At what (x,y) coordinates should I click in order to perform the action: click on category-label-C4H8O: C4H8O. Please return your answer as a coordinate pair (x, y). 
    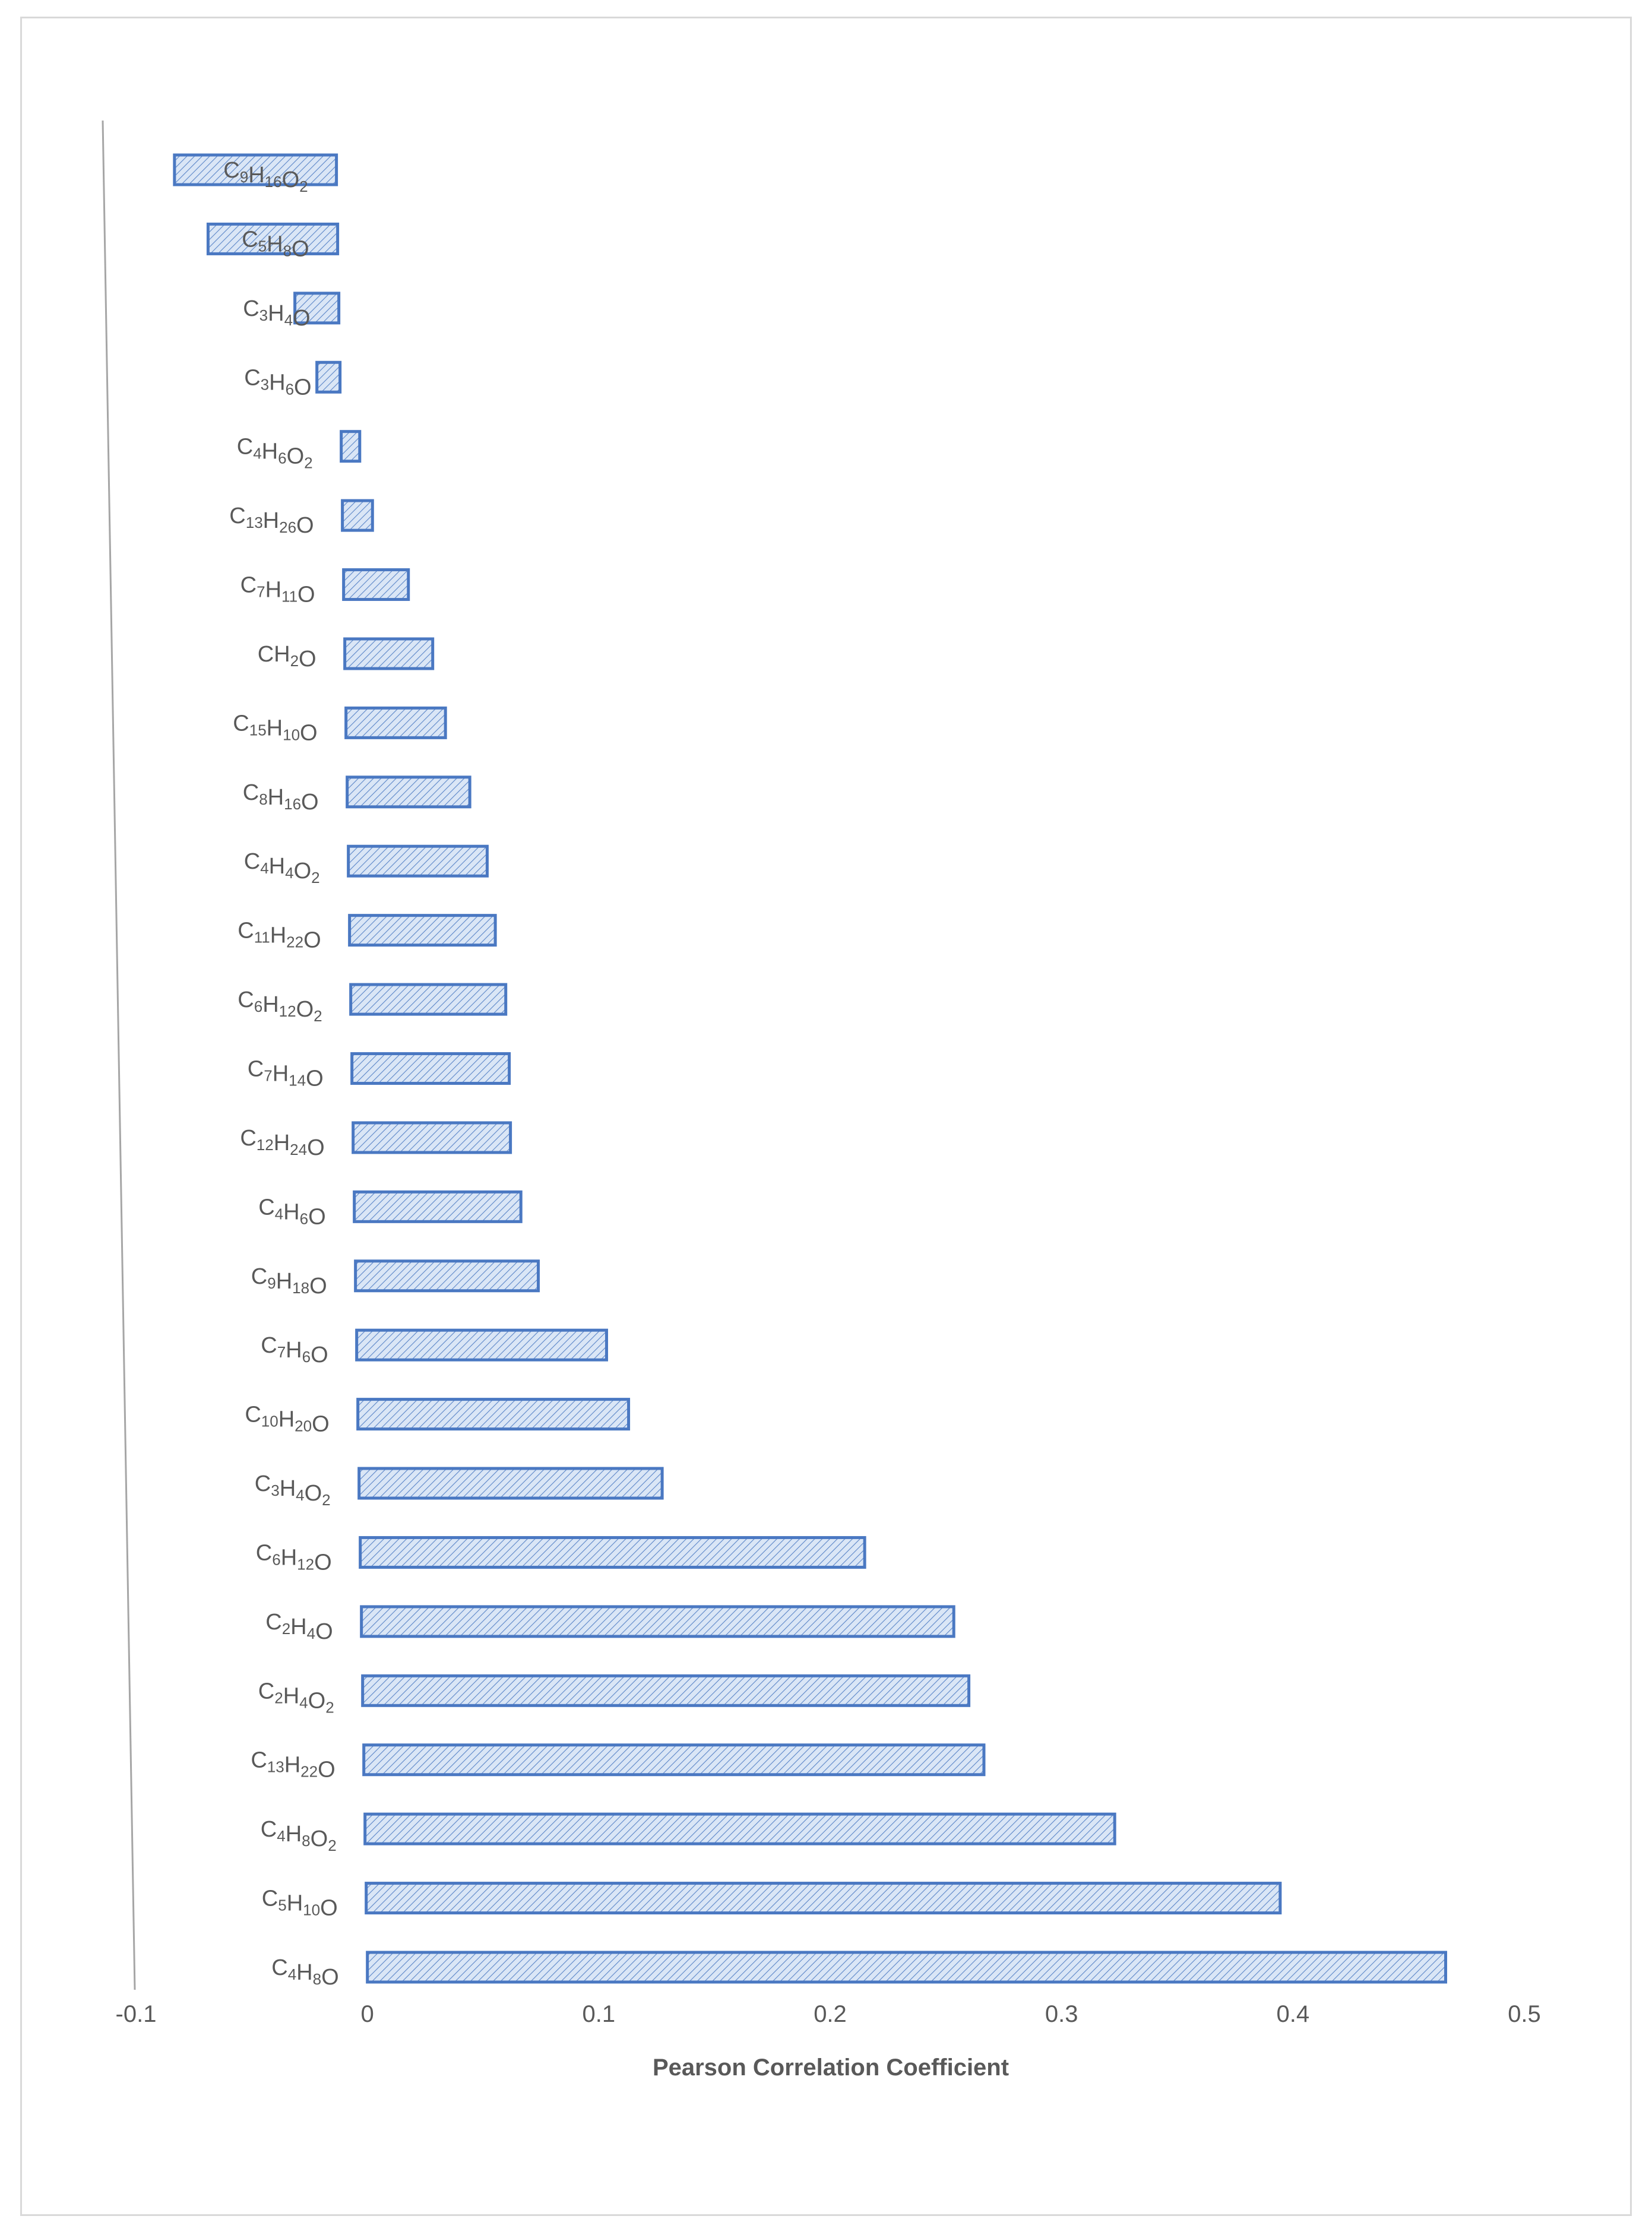
    Looking at the image, I should click on (304, 1972).